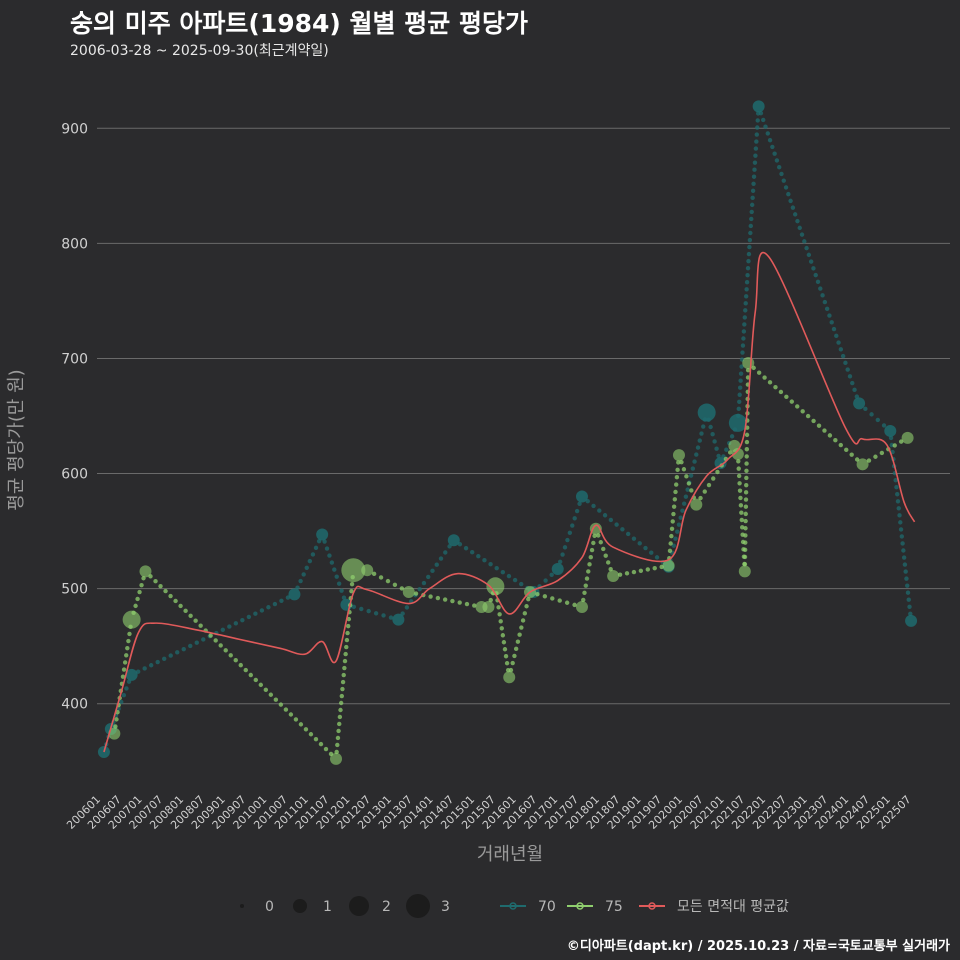  Describe the element at coordinates (269, 907) in the screenshot. I see `legend-size-label: 0` at that location.